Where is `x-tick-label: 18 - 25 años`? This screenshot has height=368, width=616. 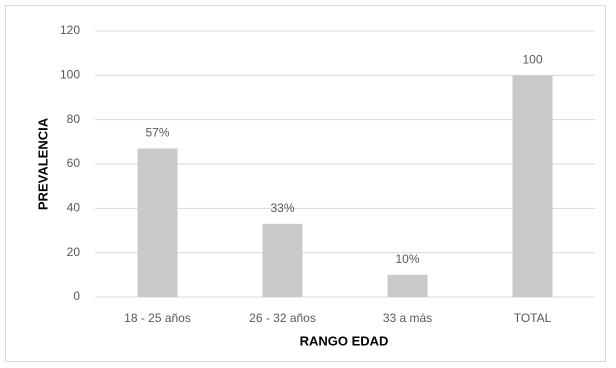 x-tick-label: 18 - 25 años is located at coordinates (157, 318).